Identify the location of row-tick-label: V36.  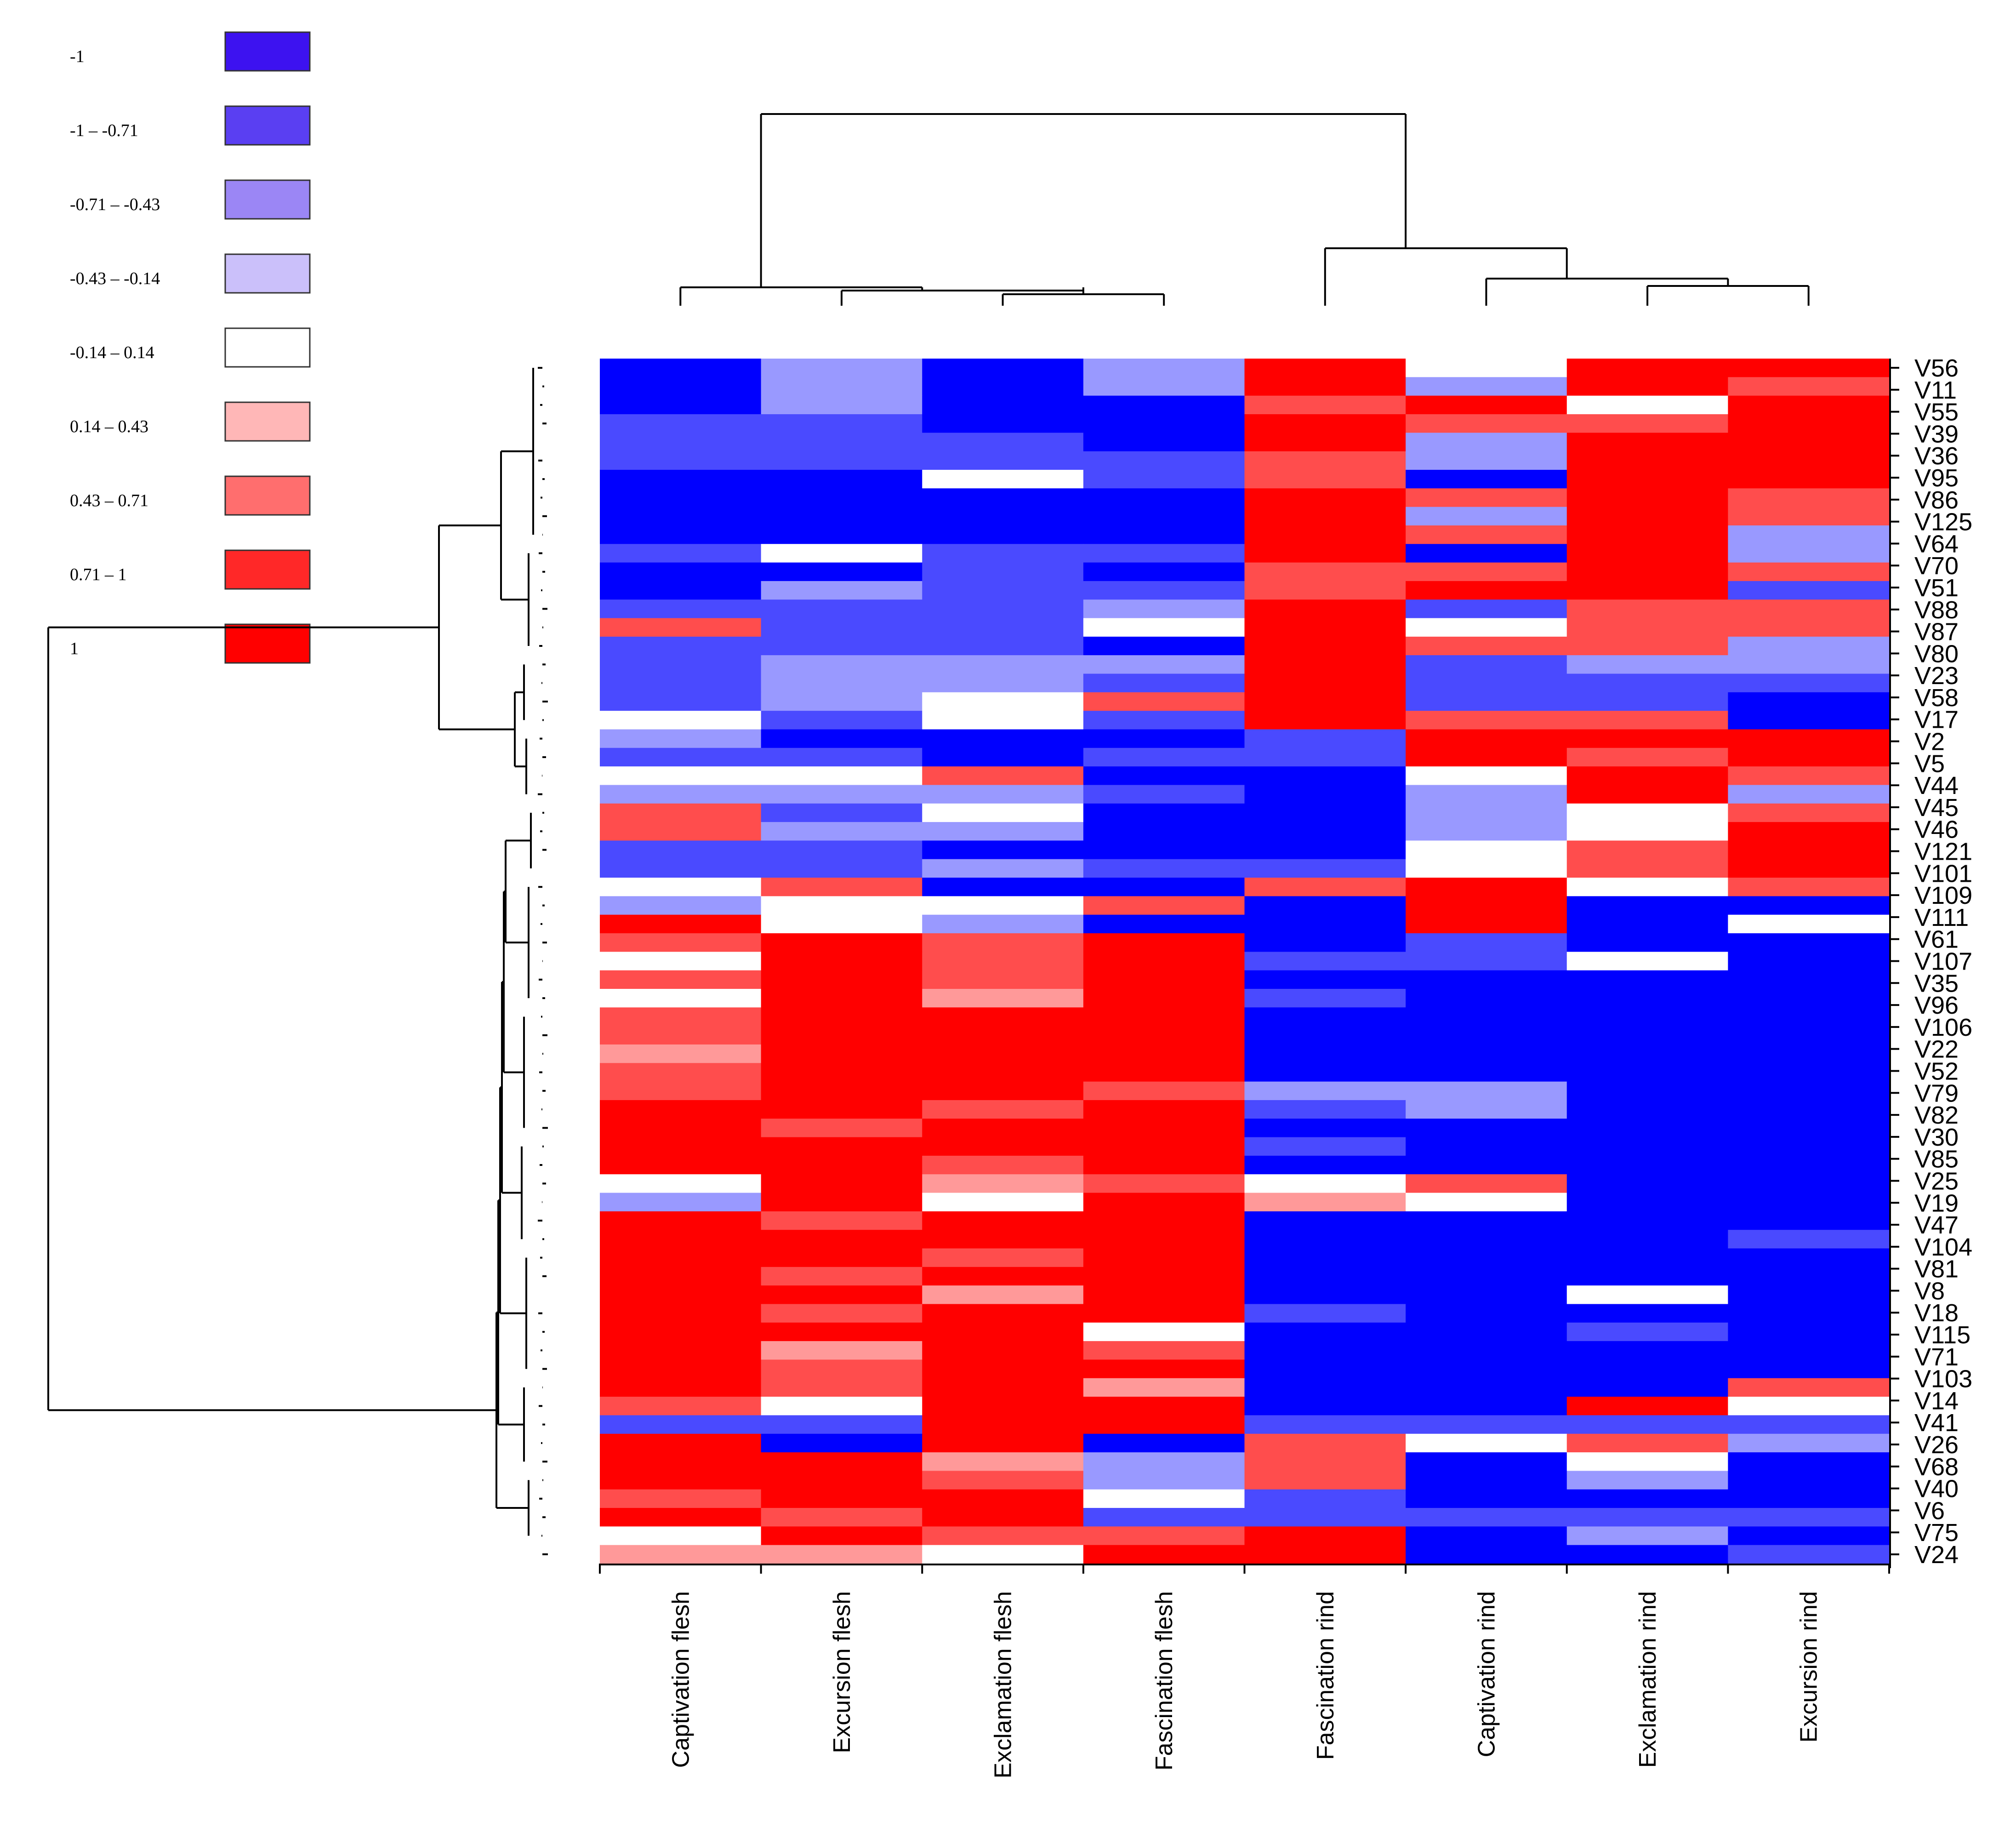
(1936, 456).